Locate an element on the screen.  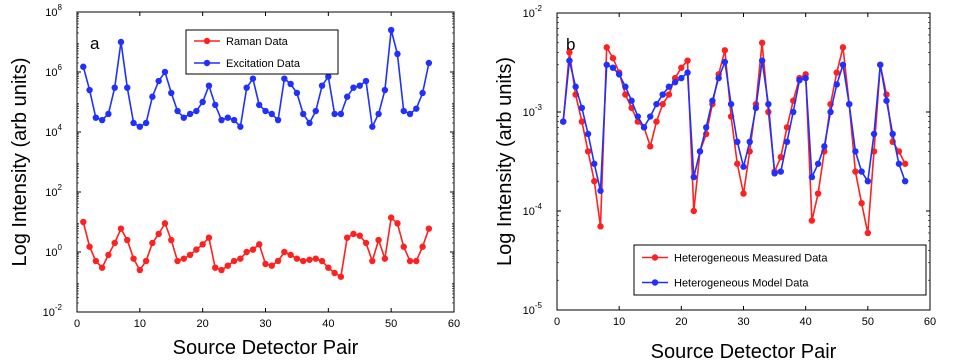
series-red is located at coordinates (256, 247).